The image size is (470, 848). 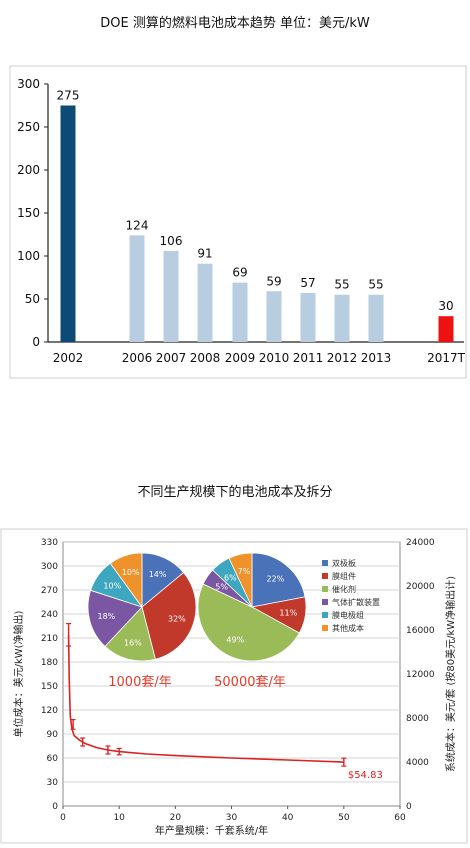 What do you see at coordinates (68, 96) in the screenshot?
I see `bar-value-label: 275` at bounding box center [68, 96].